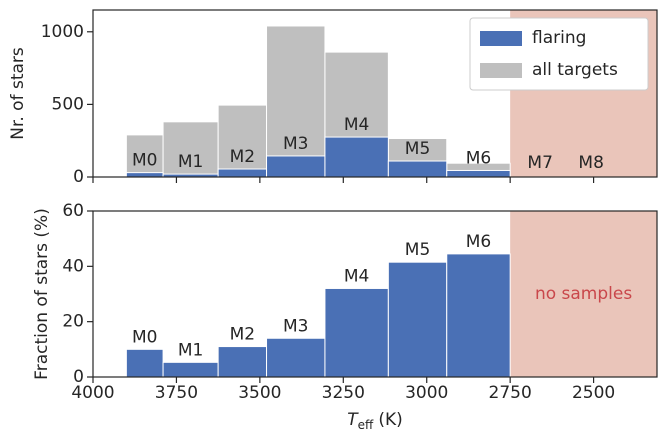  What do you see at coordinates (68, 104) in the screenshot?
I see `y-tick-label: 500` at bounding box center [68, 104].